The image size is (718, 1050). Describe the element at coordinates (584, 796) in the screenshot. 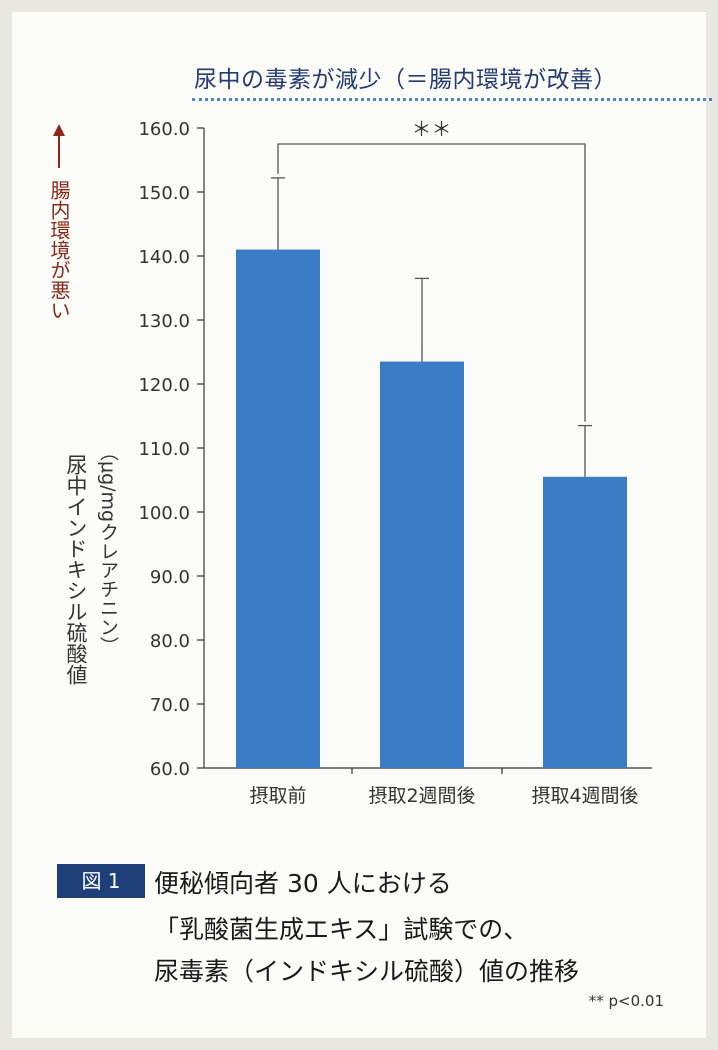

I see `x-tick-label-3: 摂取4週間後` at that location.